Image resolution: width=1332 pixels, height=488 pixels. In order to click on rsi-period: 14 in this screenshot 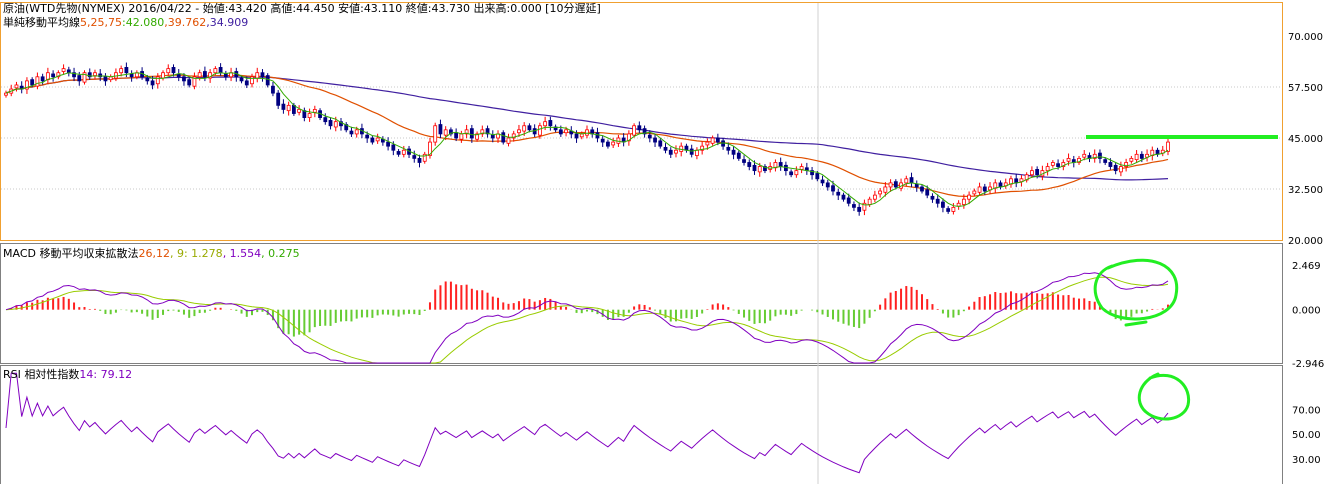, I will do `click(86, 374)`.